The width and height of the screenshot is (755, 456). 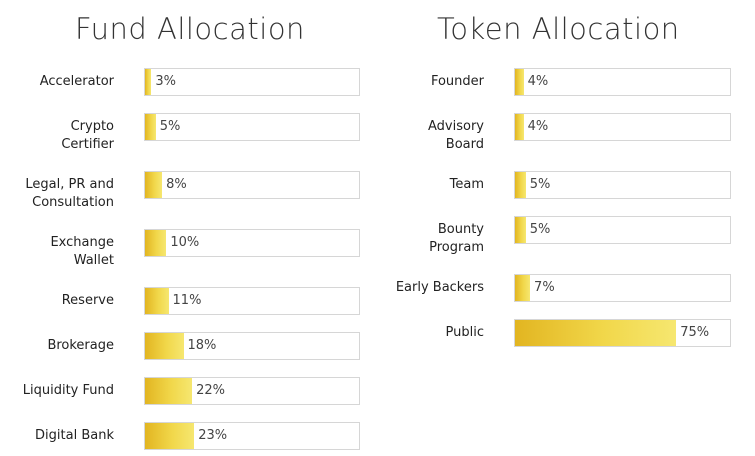 I want to click on token-category-label: Early Backers, so click(x=439, y=287).